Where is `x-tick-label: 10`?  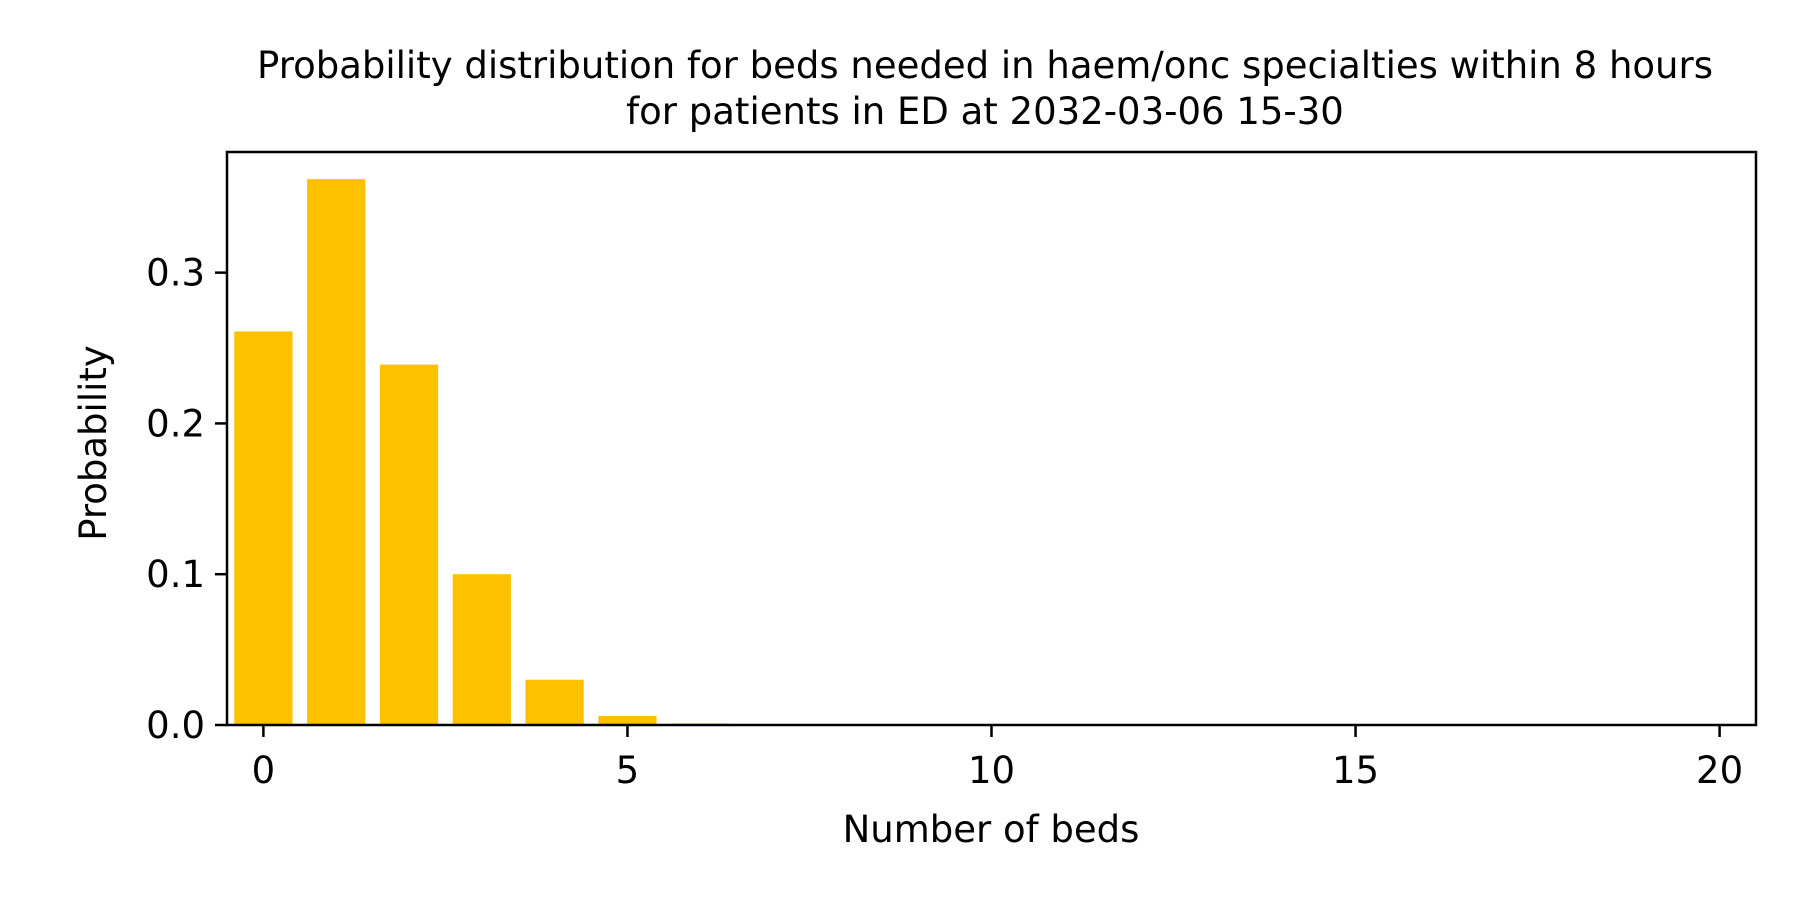 x-tick-label: 10 is located at coordinates (991, 770).